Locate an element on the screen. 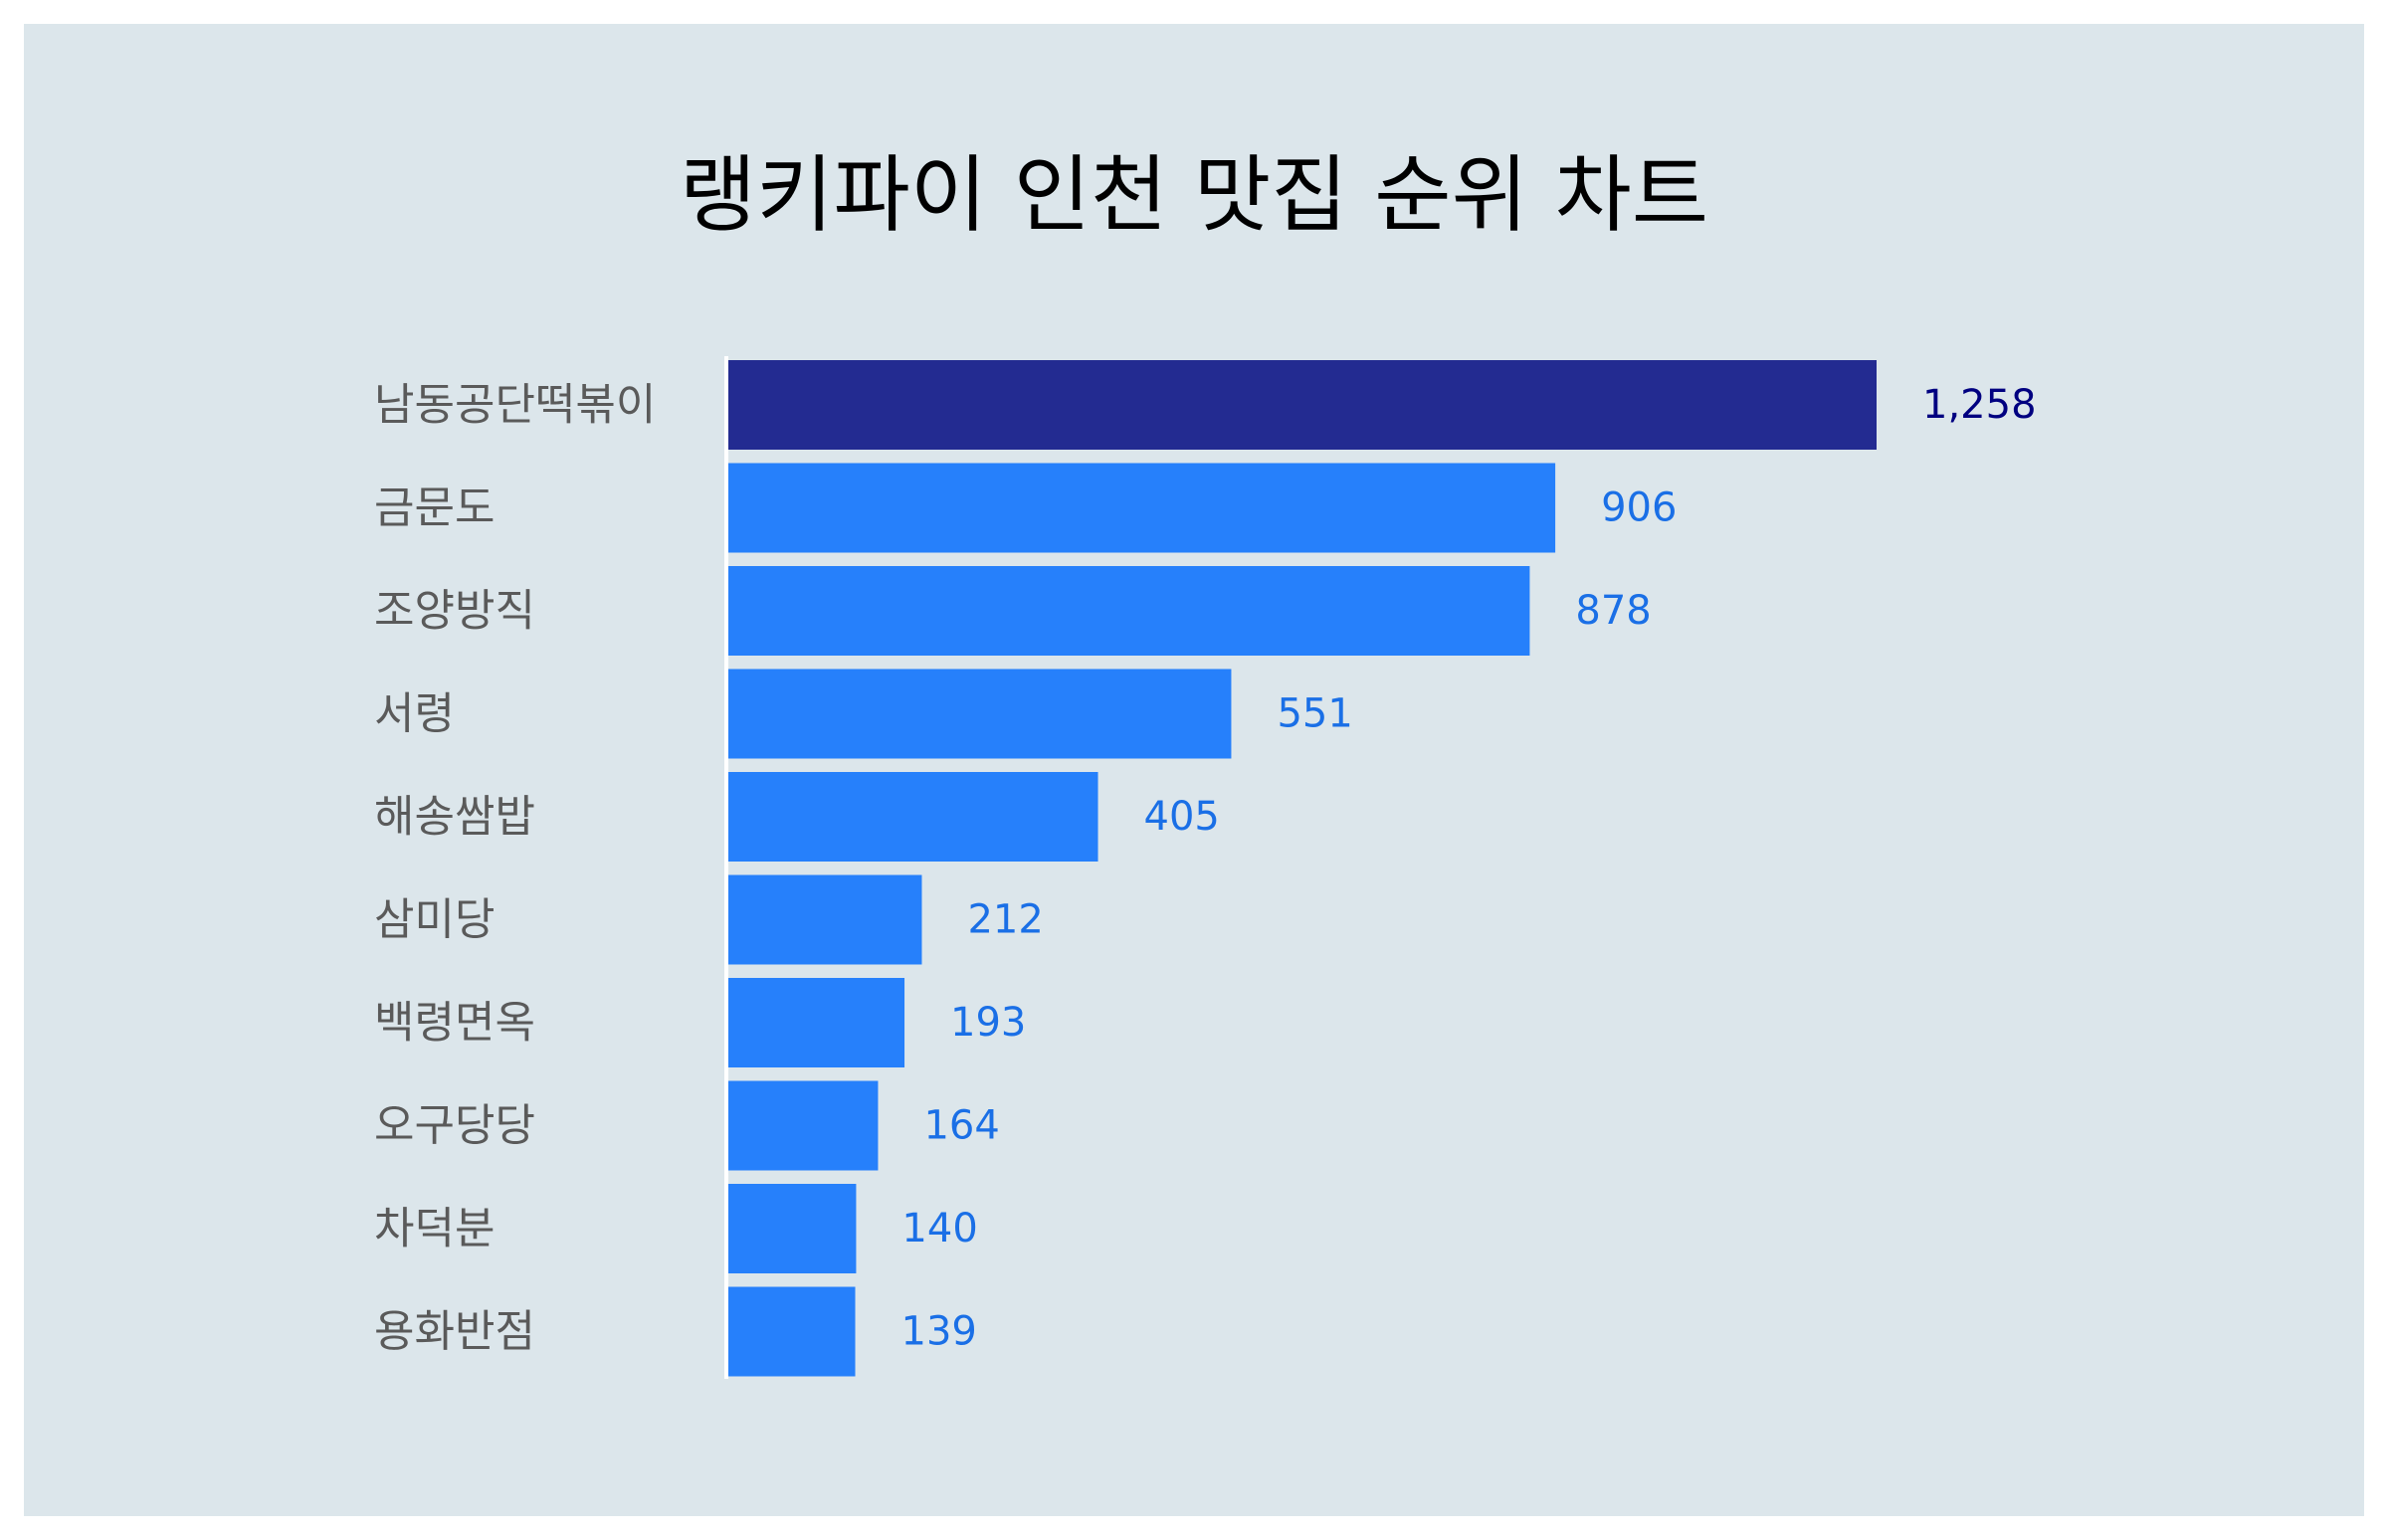 This screenshot has width=2388, height=1540. category-label-8: 오구당당 is located at coordinates (454, 1125).